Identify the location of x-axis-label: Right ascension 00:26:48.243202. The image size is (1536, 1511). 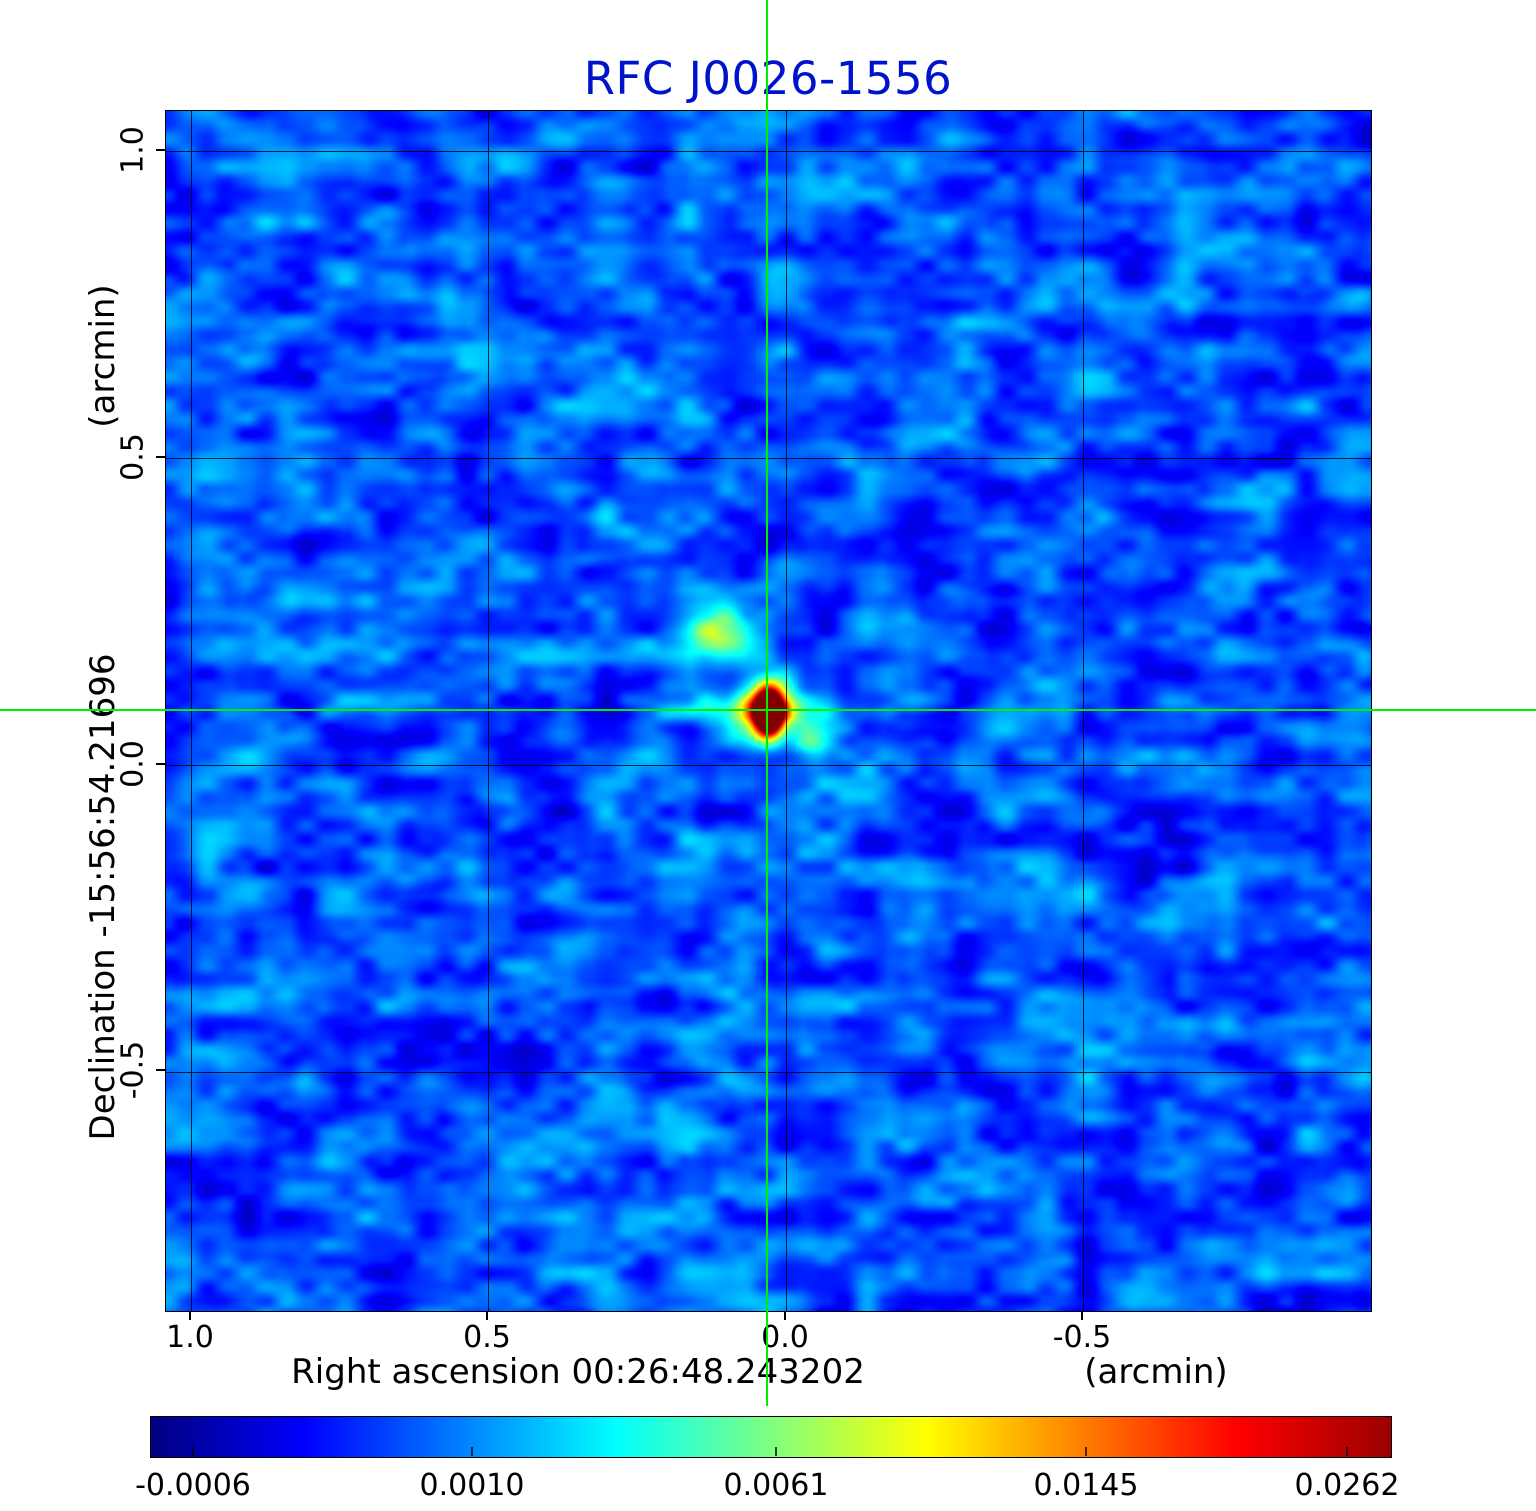
(578, 1372).